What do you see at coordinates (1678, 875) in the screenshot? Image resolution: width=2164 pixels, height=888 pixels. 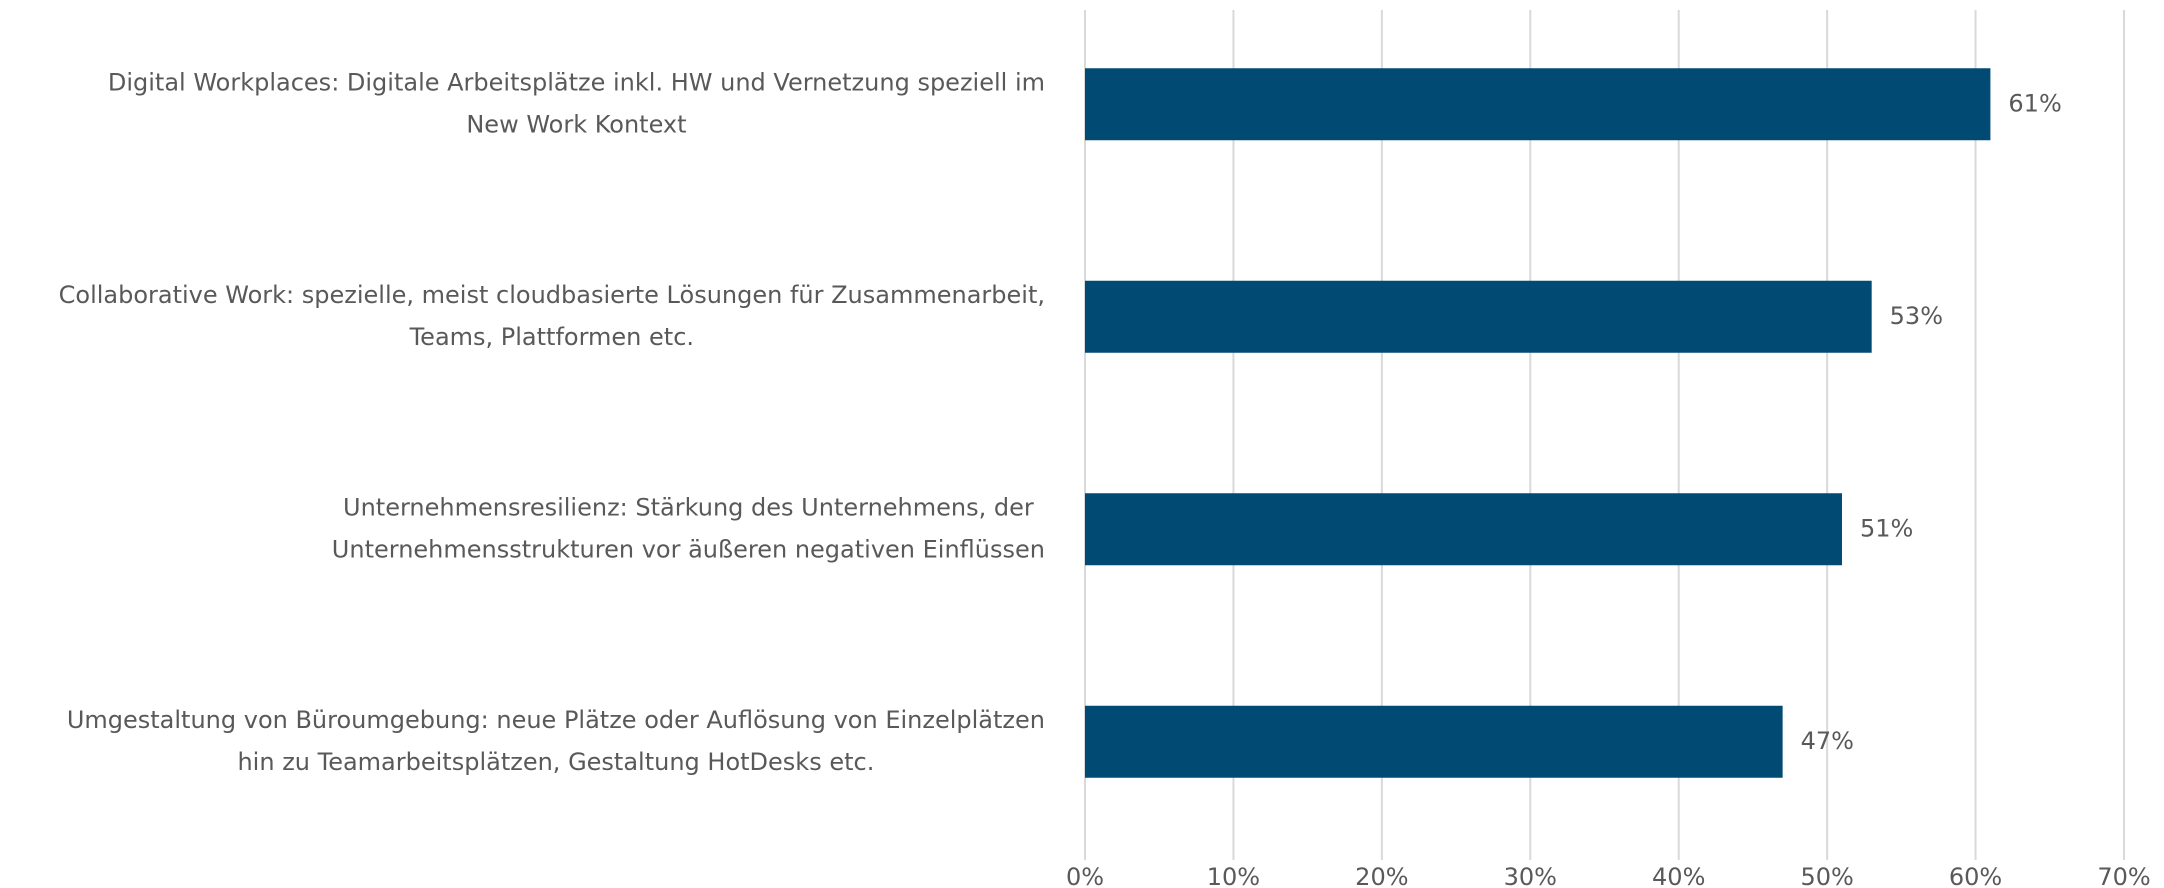 I see `x-tick-label: 40%` at bounding box center [1678, 875].